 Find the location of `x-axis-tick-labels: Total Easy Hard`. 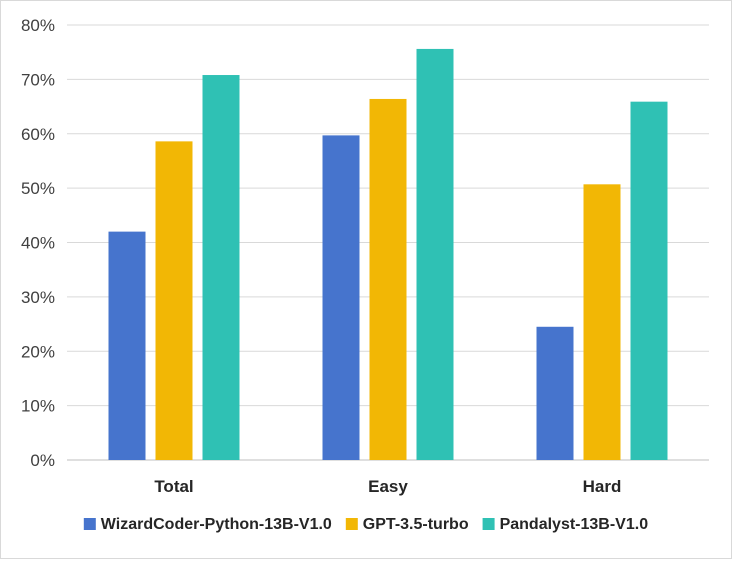

x-axis-tick-labels: Total Easy Hard is located at coordinates (387, 486).